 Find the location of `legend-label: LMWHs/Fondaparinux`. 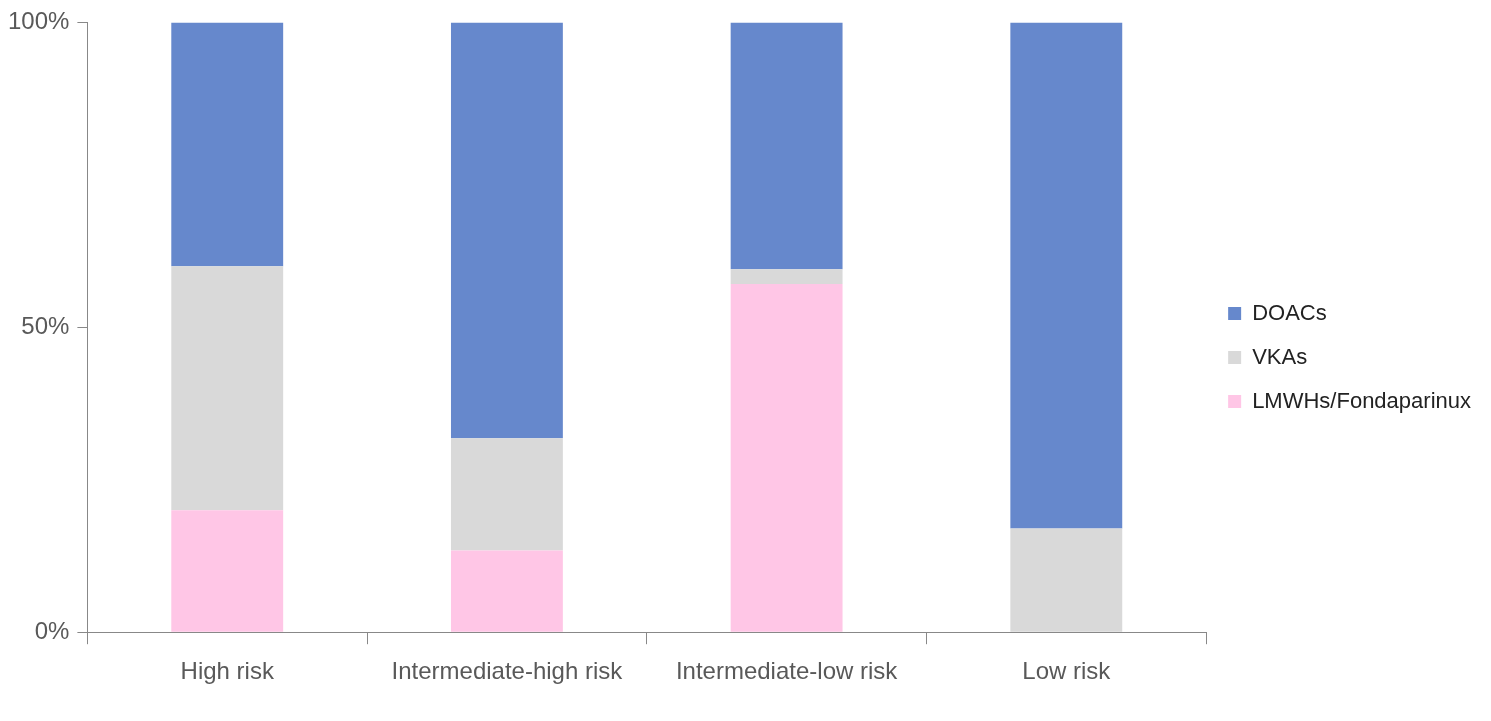

legend-label: LMWHs/Fondaparinux is located at coordinates (1362, 400).